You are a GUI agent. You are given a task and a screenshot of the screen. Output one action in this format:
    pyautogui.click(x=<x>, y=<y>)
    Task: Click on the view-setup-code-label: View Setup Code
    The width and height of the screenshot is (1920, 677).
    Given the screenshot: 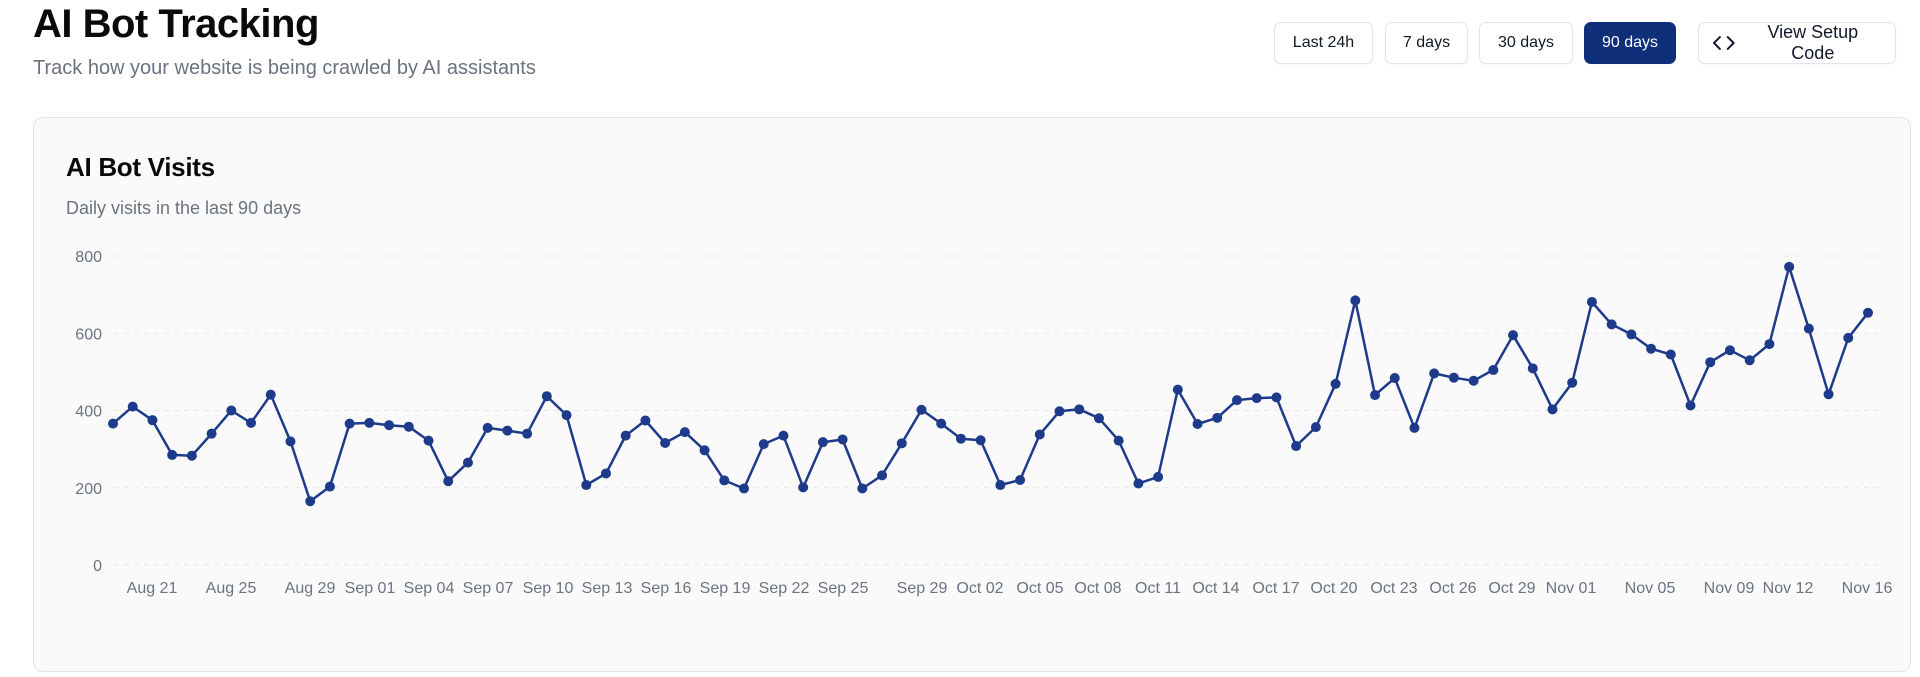 What is the action you would take?
    pyautogui.click(x=1813, y=42)
    